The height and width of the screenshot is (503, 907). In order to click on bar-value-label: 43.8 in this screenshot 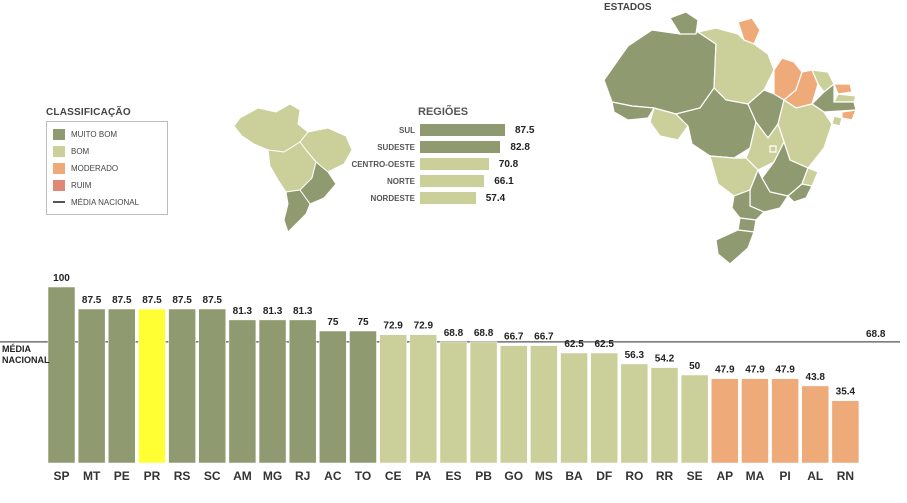, I will do `click(816, 377)`.